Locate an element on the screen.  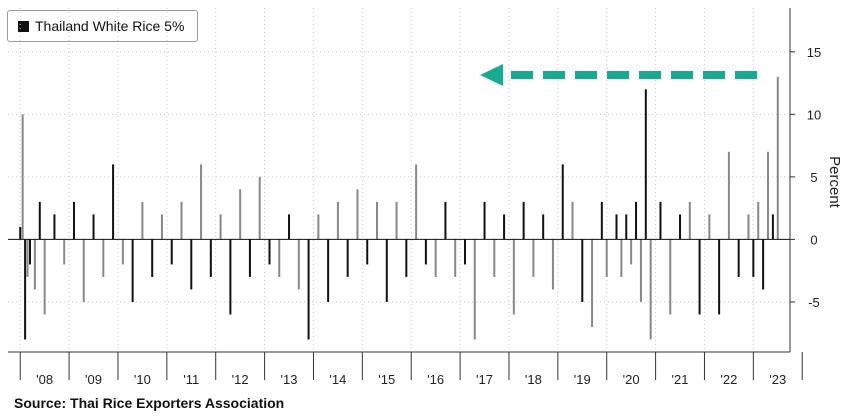
x-tick-label: '20 is located at coordinates (631, 379).